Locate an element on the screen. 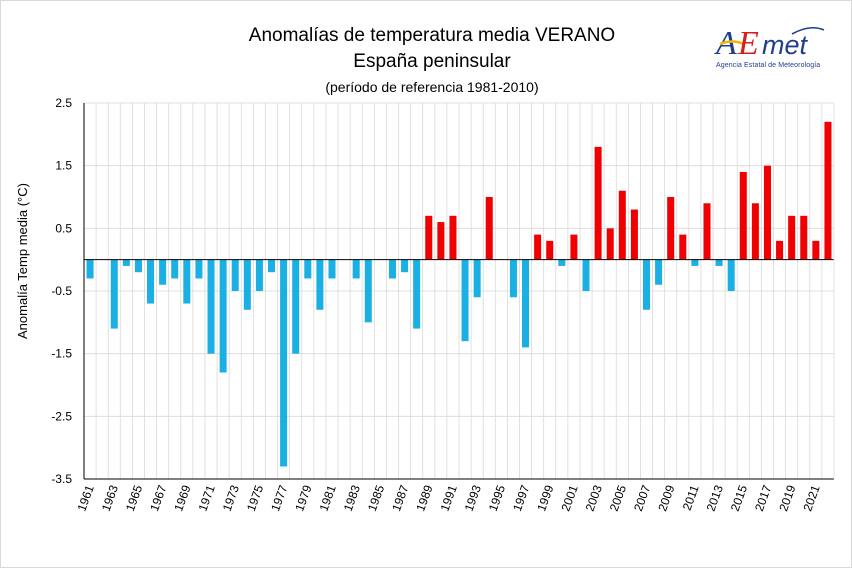  x-tick-label: 1991 is located at coordinates (449, 498).